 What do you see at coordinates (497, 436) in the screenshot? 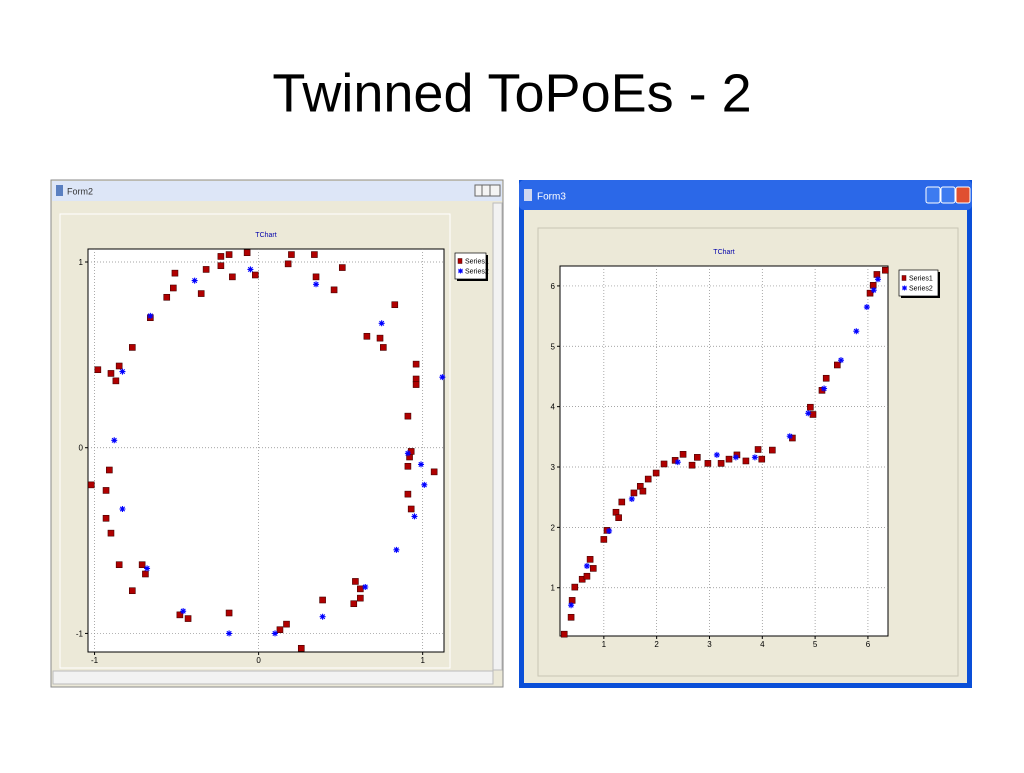
I see `vertical-scrollbar` at bounding box center [497, 436].